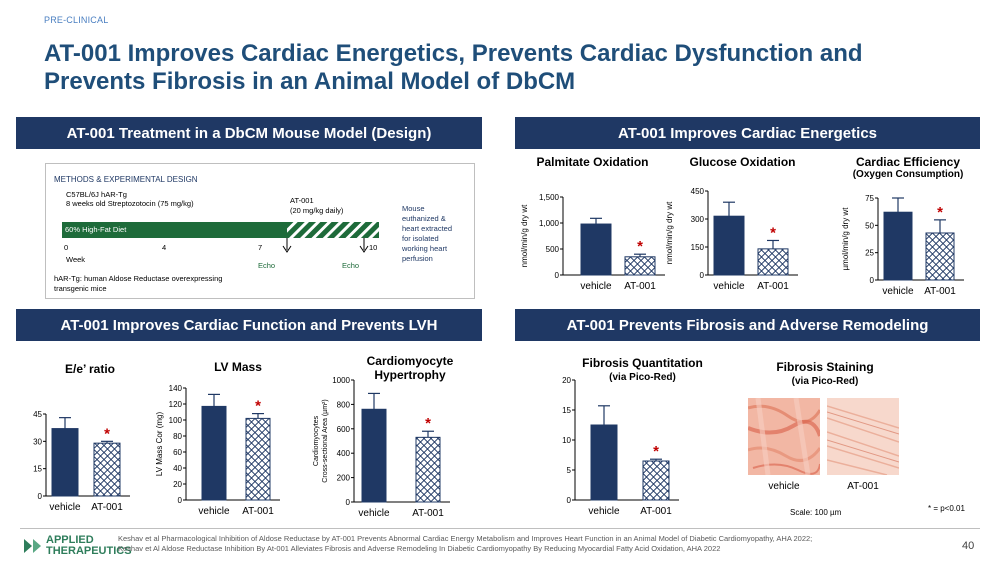  Describe the element at coordinates (968, 546) in the screenshot. I see `page-number: 40` at that location.